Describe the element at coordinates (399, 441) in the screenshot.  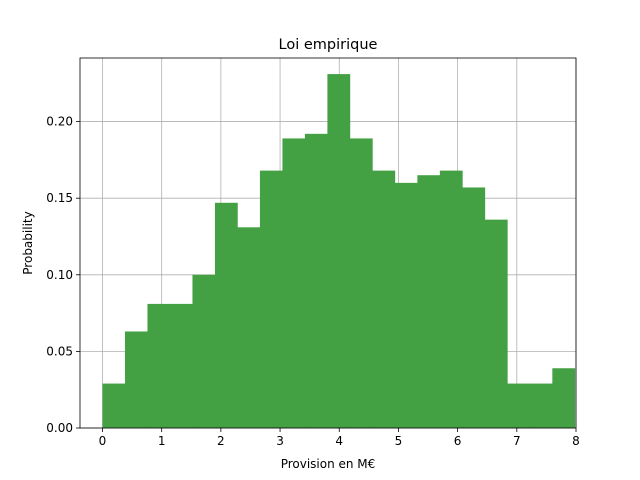
I see `x-tick-label: 5` at that location.